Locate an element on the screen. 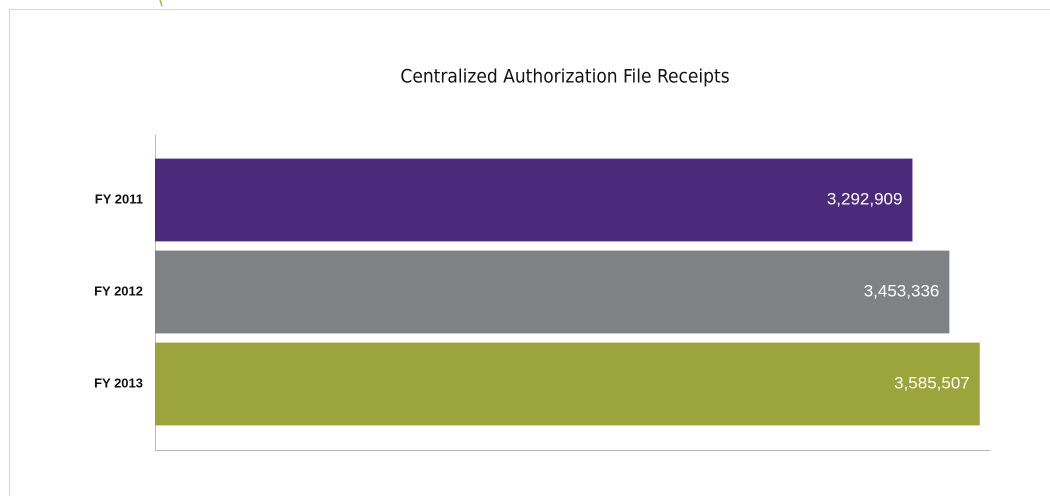 The image size is (1050, 496). y-tick-label: FY 2011 is located at coordinates (119, 198).